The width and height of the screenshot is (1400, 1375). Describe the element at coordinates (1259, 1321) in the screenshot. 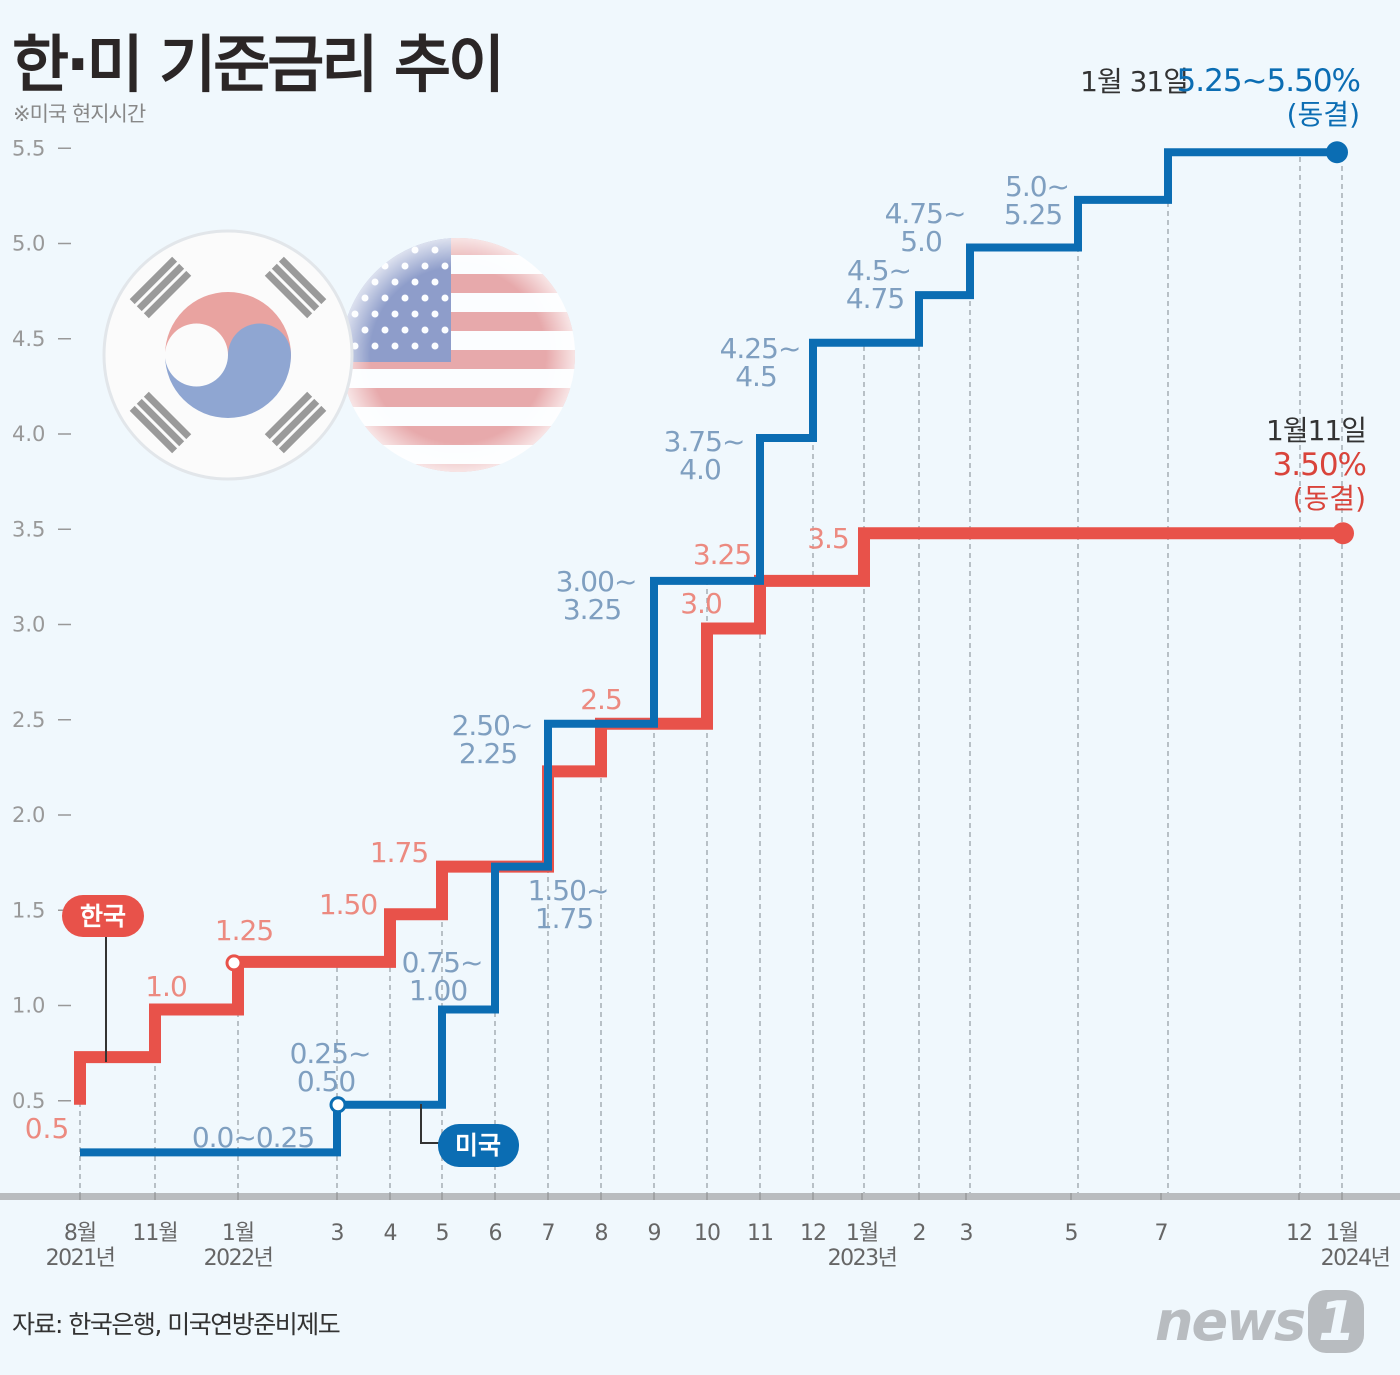

I see `news1-logo: news 1` at that location.